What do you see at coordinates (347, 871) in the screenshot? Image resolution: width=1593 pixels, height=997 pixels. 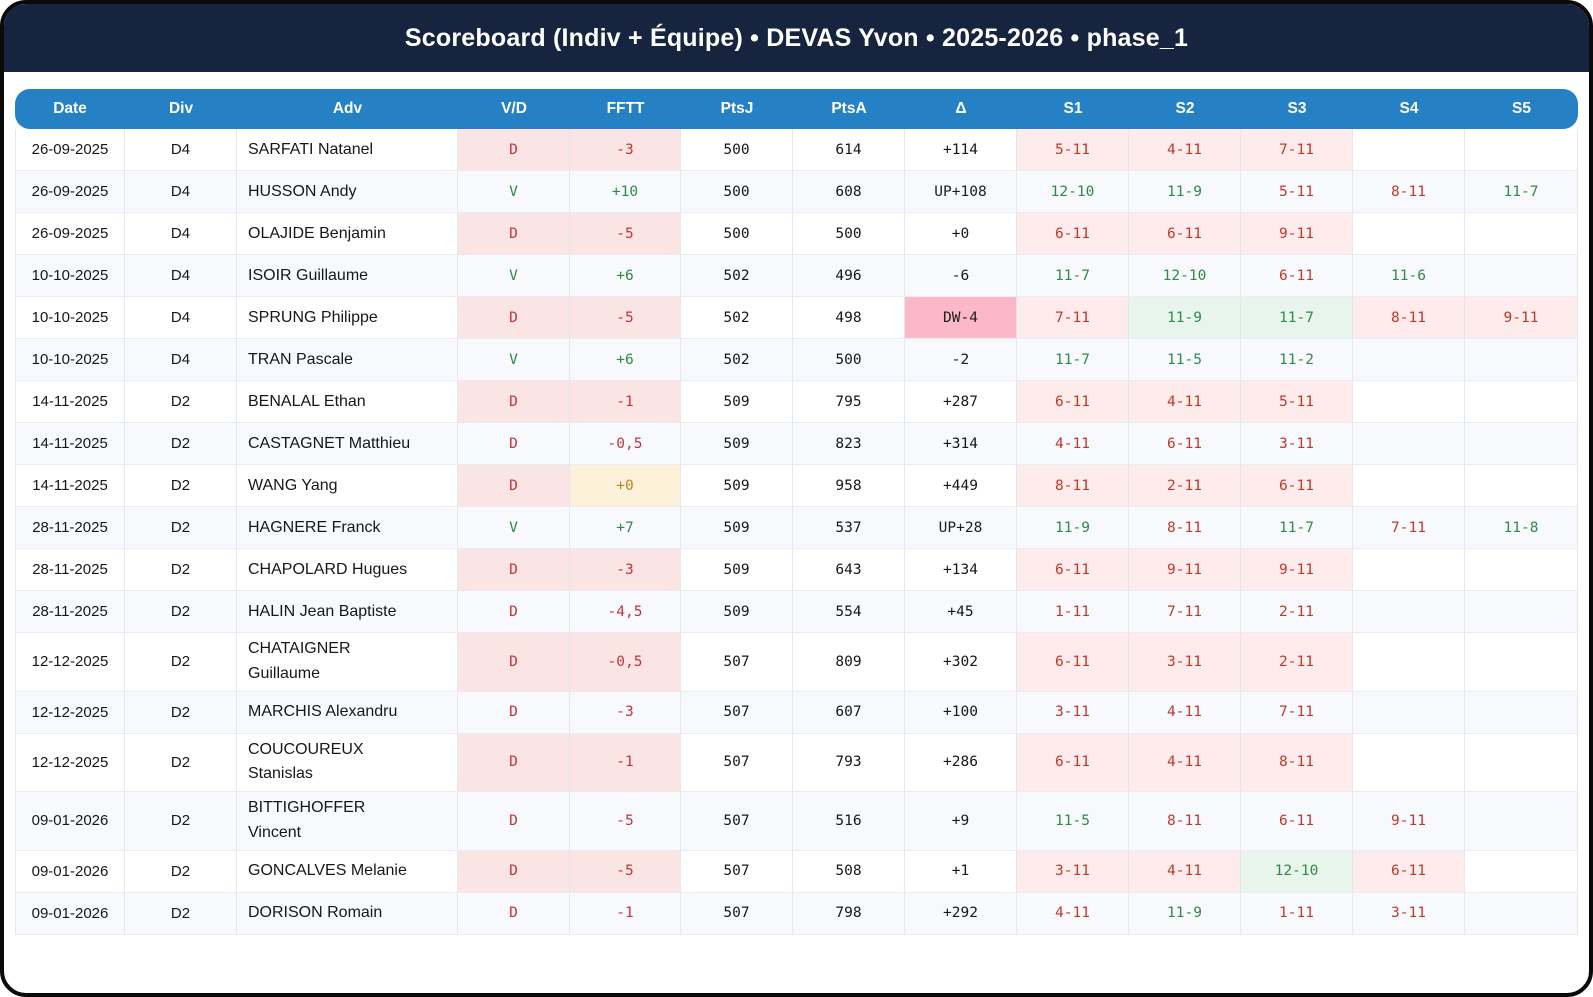 I see `opponent-cell: GONCALVES Melanie` at bounding box center [347, 871].